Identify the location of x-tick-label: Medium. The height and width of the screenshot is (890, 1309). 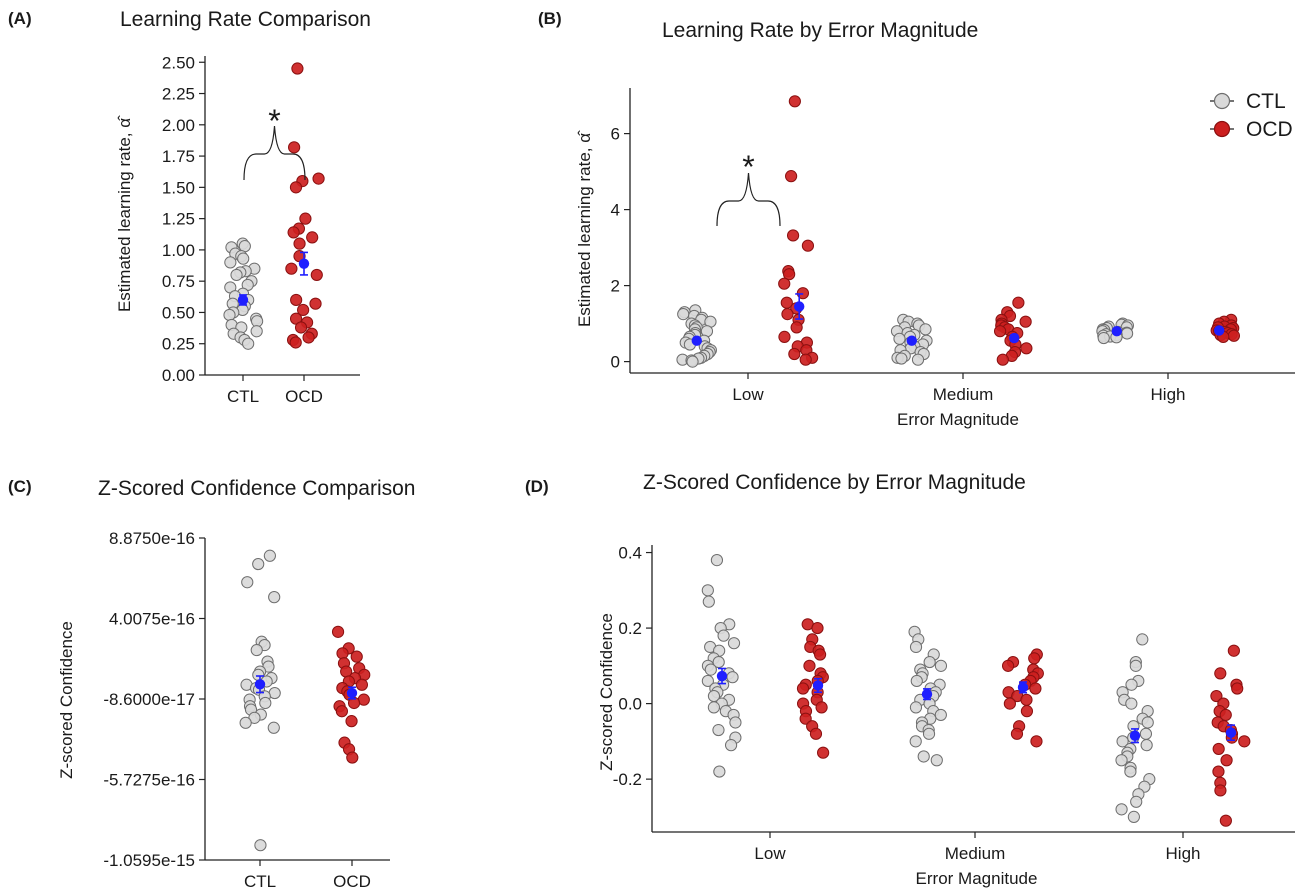
(975, 853).